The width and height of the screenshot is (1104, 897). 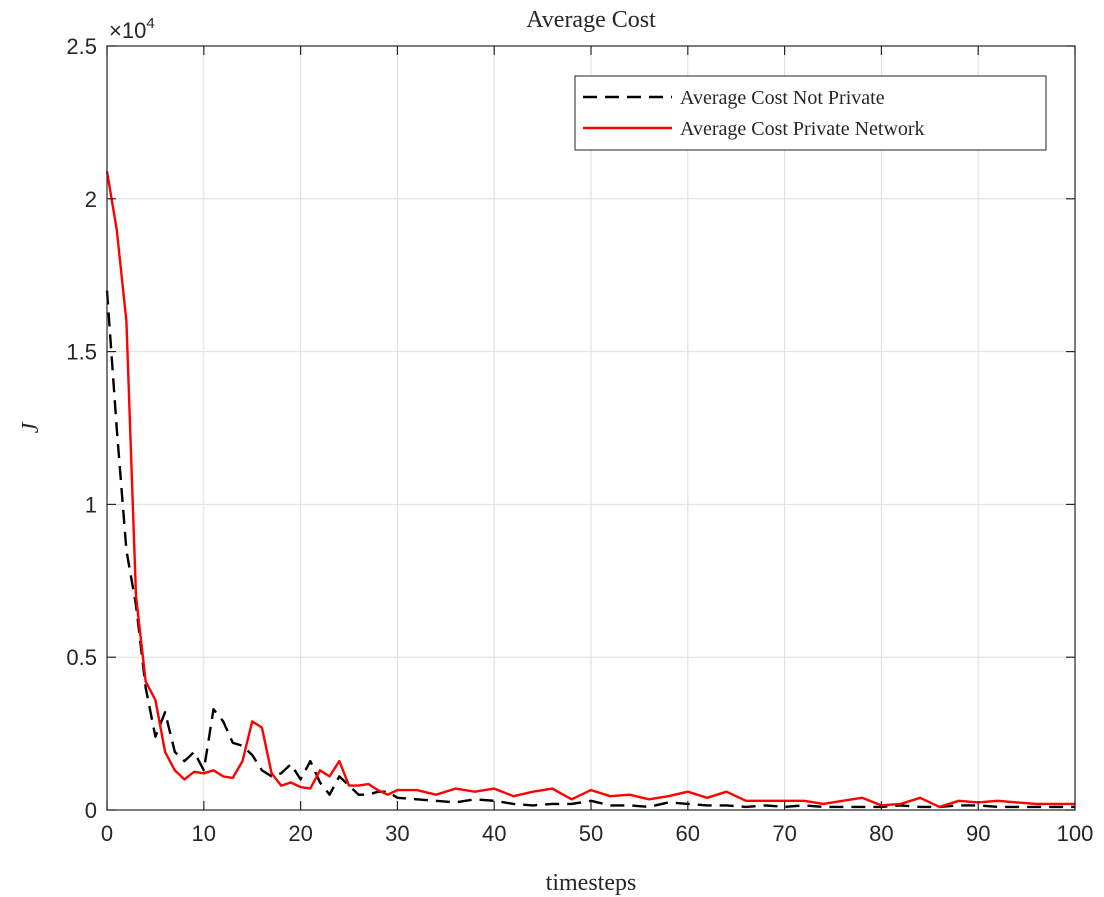 I want to click on y-exponent-label: ×10⁴, so click(x=132, y=29).